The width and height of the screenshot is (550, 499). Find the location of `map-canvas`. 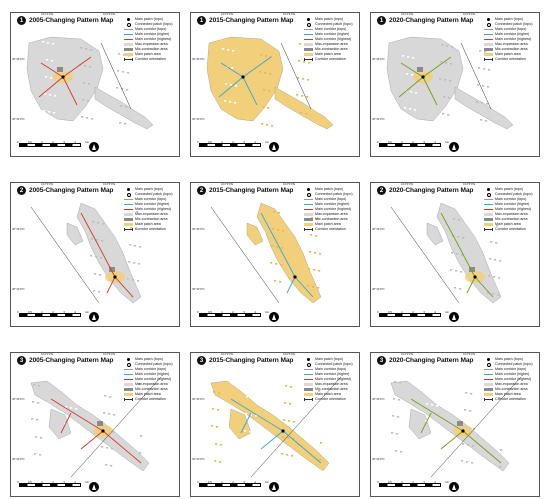

map-canvas is located at coordinates (96, 427).